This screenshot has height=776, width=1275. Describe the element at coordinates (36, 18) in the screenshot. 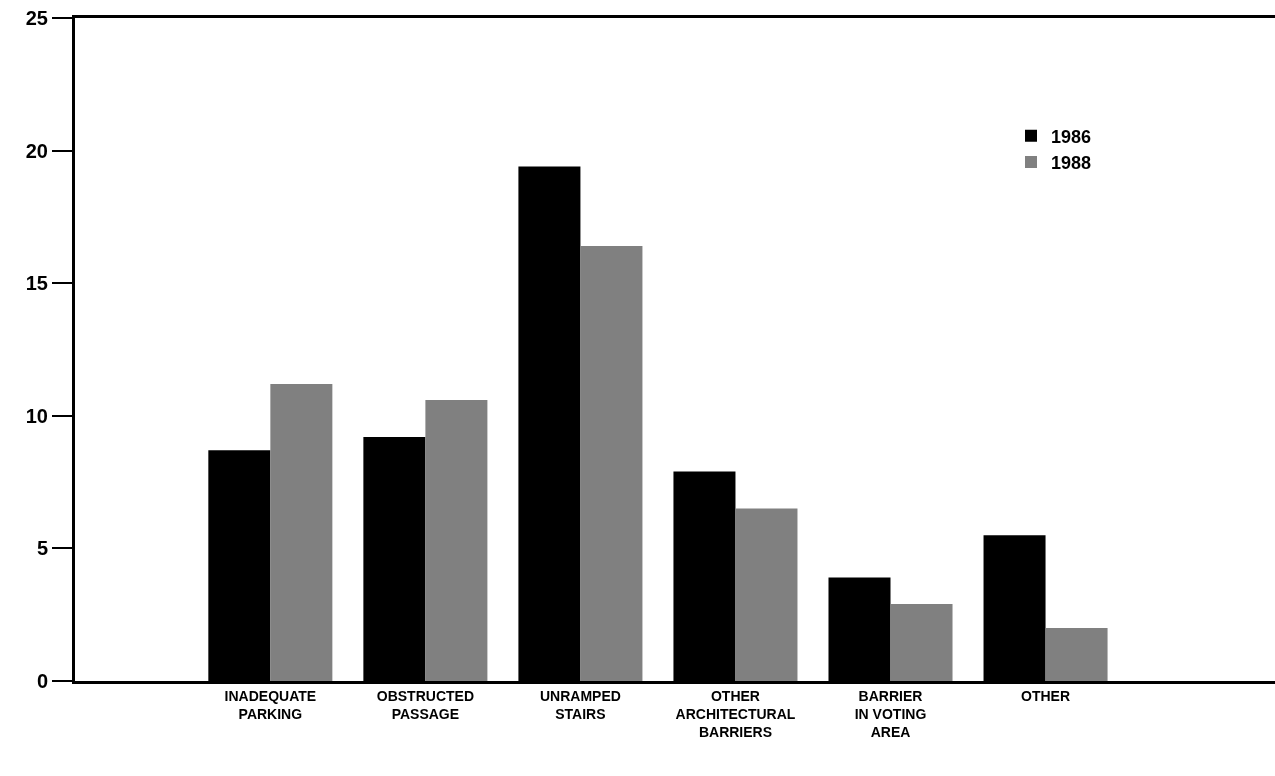

I see `y-tick-label: 25` at that location.